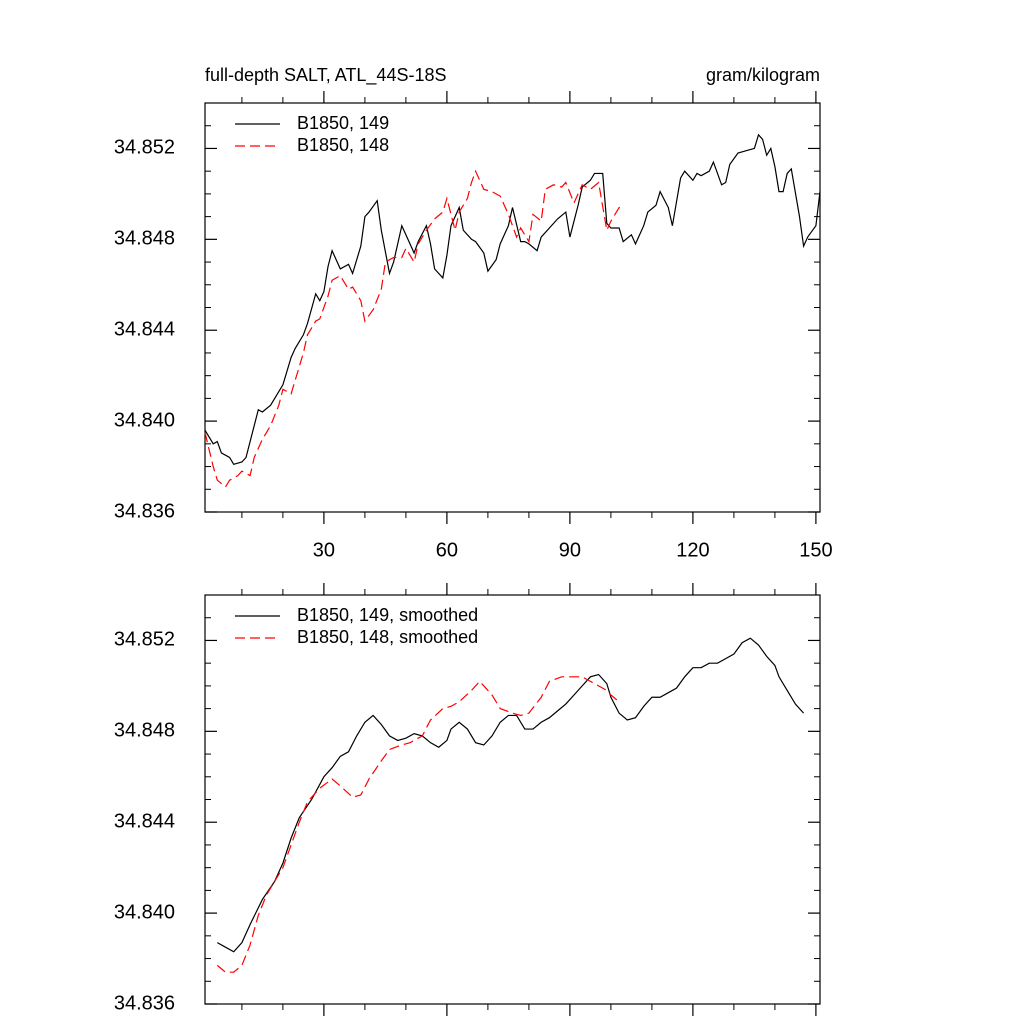 The image size is (1024, 1024). I want to click on legend-label: B1850, 149, smoothed, so click(387, 615).